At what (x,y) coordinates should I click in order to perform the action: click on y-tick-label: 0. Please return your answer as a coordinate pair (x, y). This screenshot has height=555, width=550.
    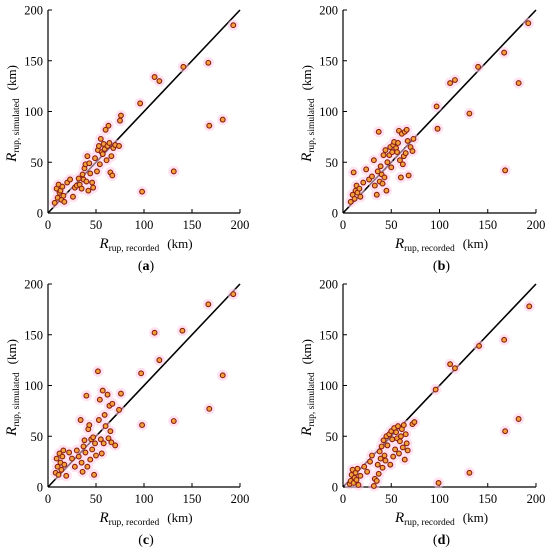
    Looking at the image, I should click on (40, 214).